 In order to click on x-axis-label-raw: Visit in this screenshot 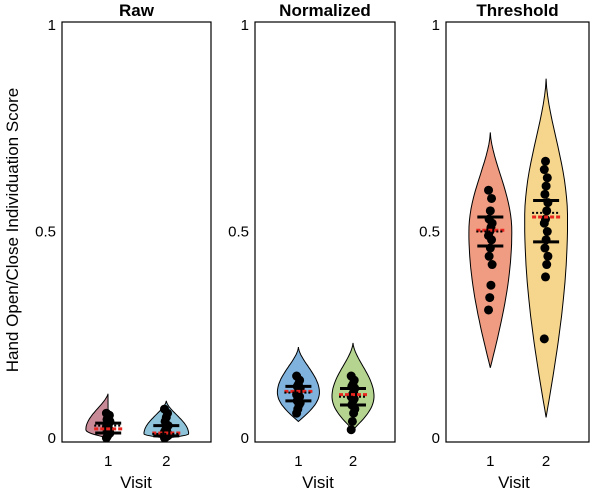, I will do `click(136, 482)`.